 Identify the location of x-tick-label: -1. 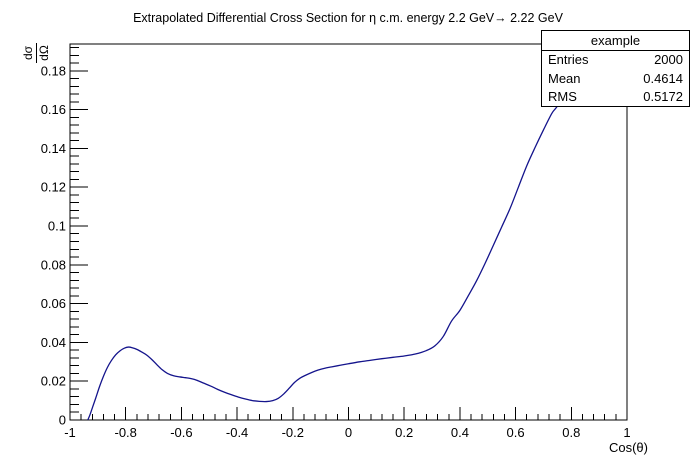
(70, 432).